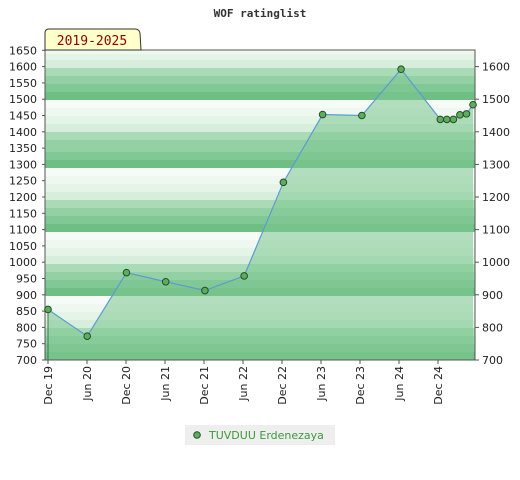 This screenshot has height=480, width=520. What do you see at coordinates (23, 197) in the screenshot?
I see `y-tick-label: 1200` at bounding box center [23, 197].